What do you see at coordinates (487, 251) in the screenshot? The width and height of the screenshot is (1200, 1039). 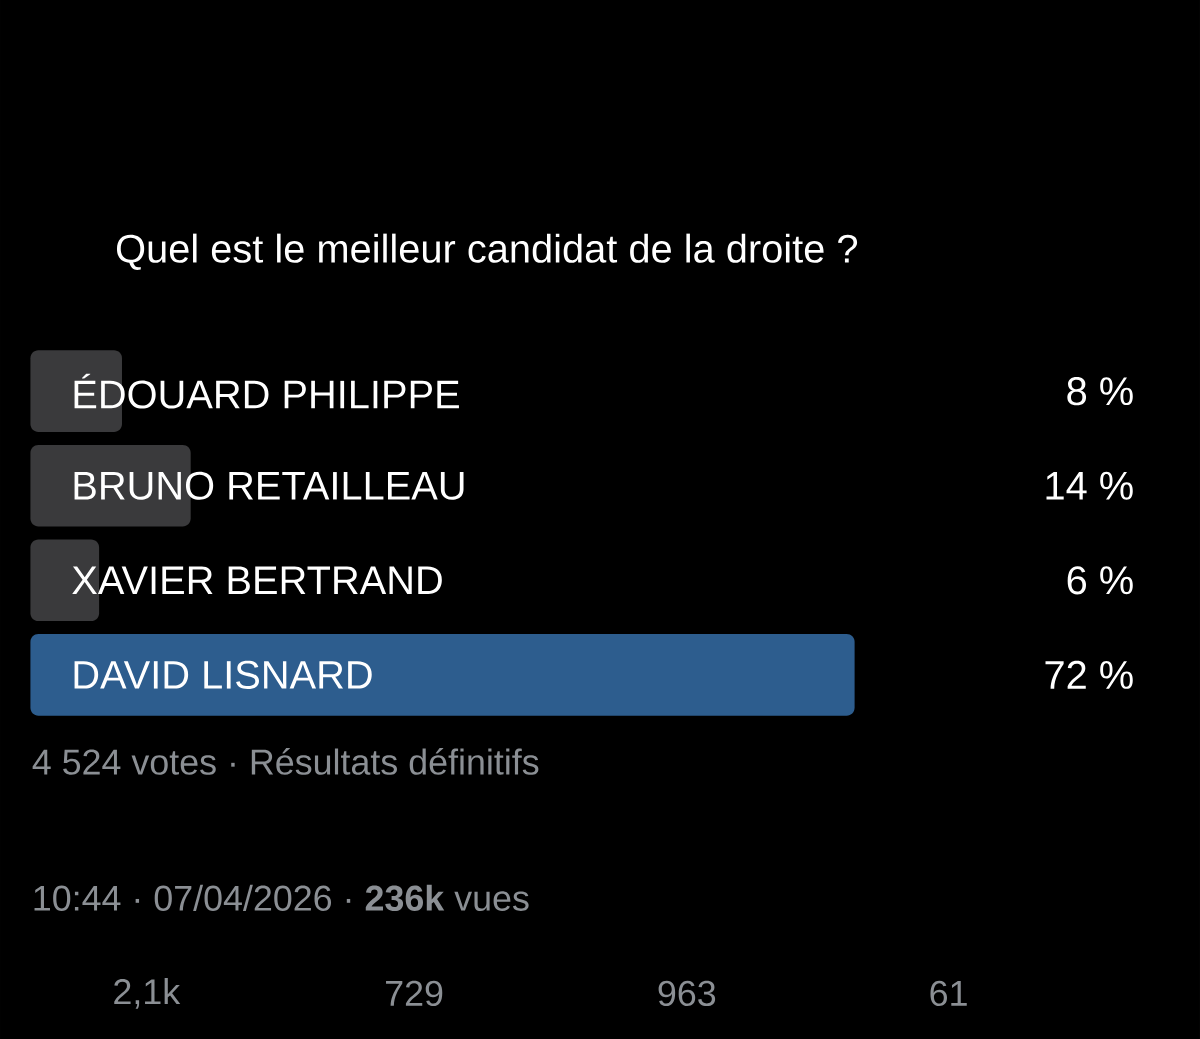 I see `chart-title: Quel est le meilleur candidat de la droite ?` at bounding box center [487, 251].